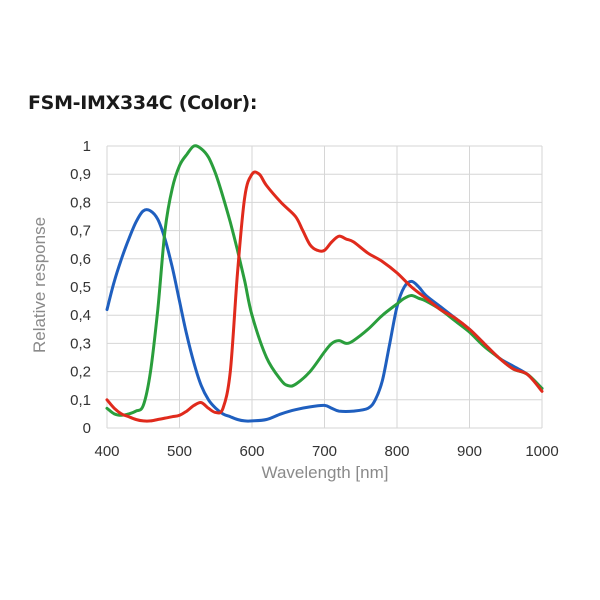 This screenshot has width=600, height=600. Describe the element at coordinates (80, 400) in the screenshot. I see `y-tick-label: 0,1` at that location.